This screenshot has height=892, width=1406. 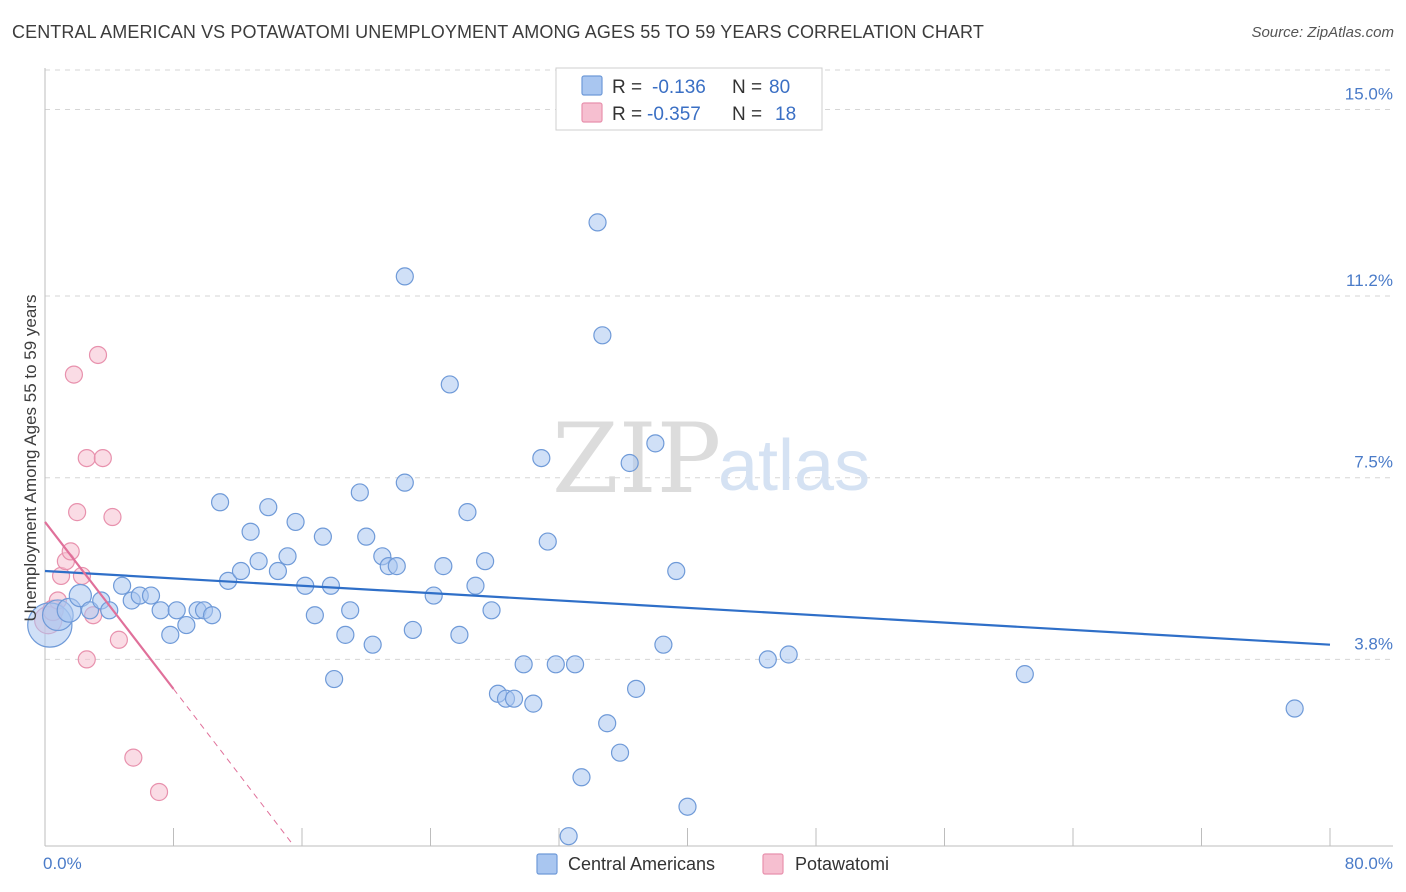 What do you see at coordinates (779, 87) in the screenshot?
I see `legend-n-value-blue: 80` at bounding box center [779, 87].